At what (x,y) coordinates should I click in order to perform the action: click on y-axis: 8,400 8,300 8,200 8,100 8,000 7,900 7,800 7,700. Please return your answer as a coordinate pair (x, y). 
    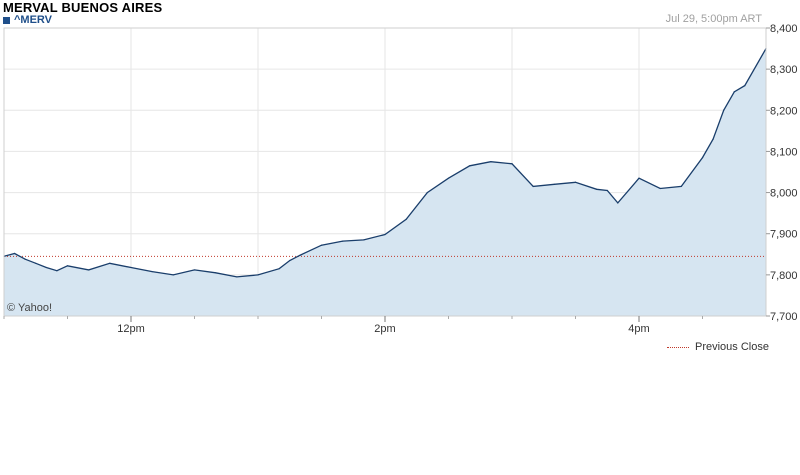
    Looking at the image, I should click on (782, 173).